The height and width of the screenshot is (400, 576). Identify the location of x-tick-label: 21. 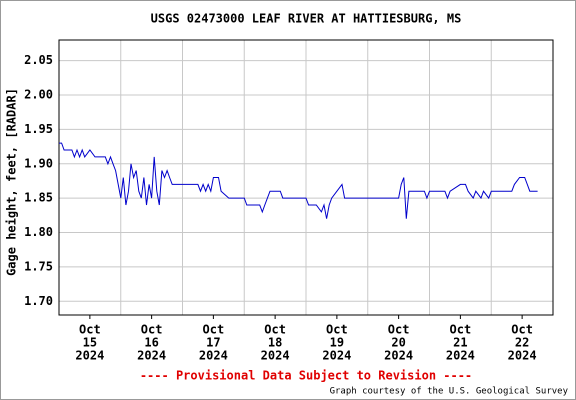
(460, 343).